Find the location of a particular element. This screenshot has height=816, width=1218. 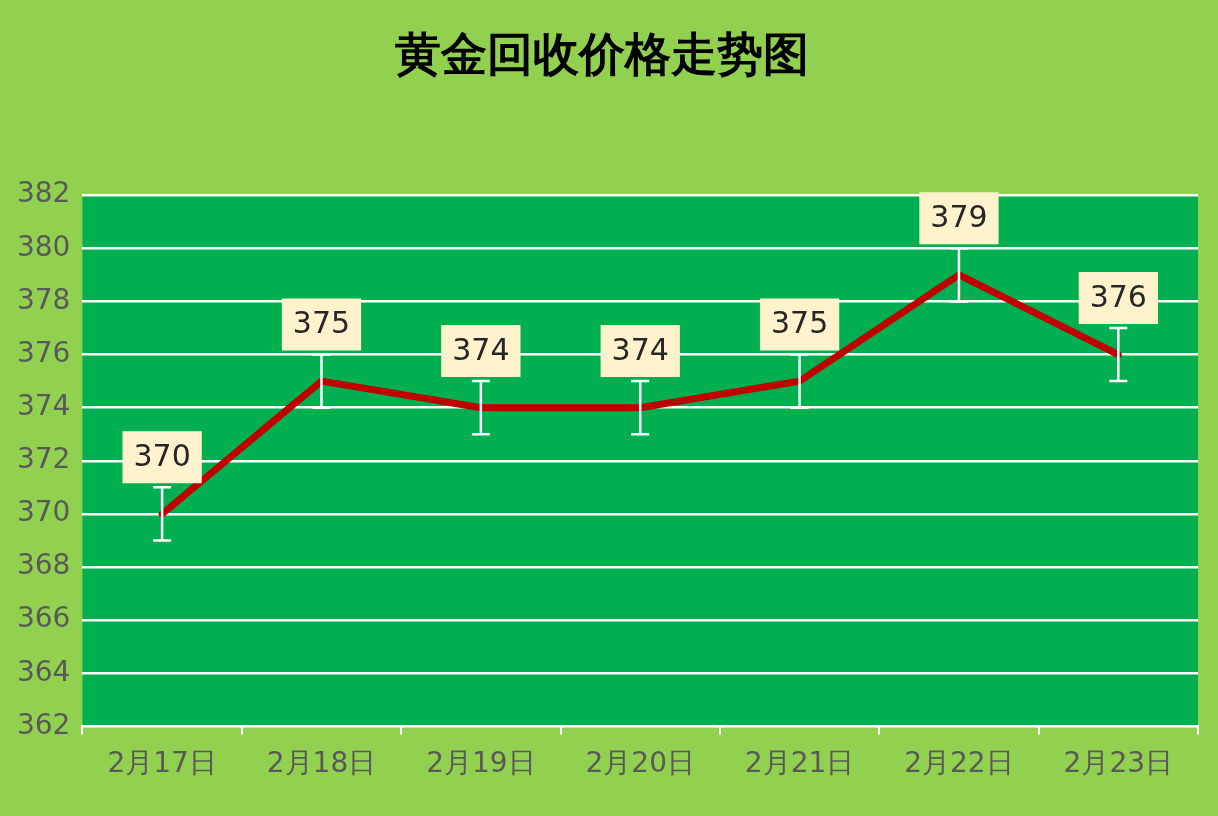

x-tick-label: 2月22日 is located at coordinates (959, 763).